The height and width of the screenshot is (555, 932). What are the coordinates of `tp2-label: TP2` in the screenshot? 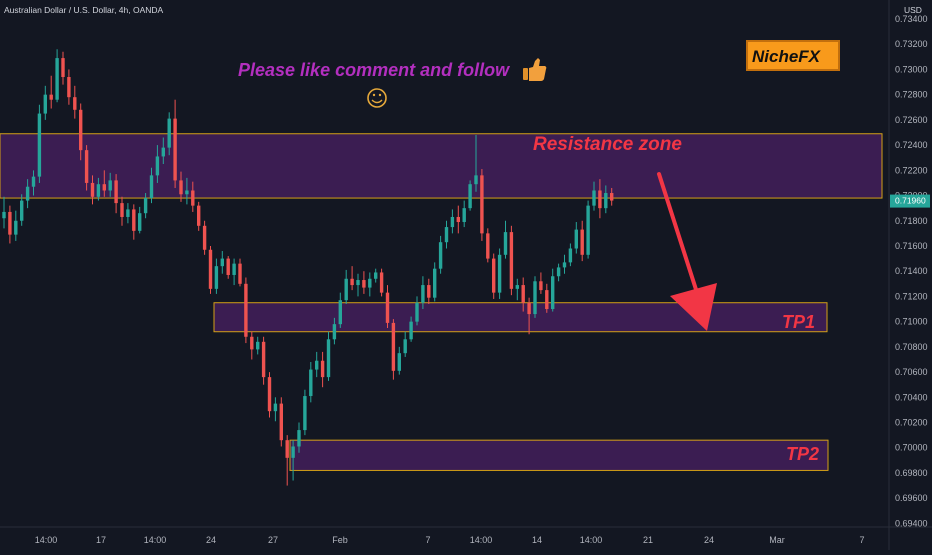 It's located at (802, 454).